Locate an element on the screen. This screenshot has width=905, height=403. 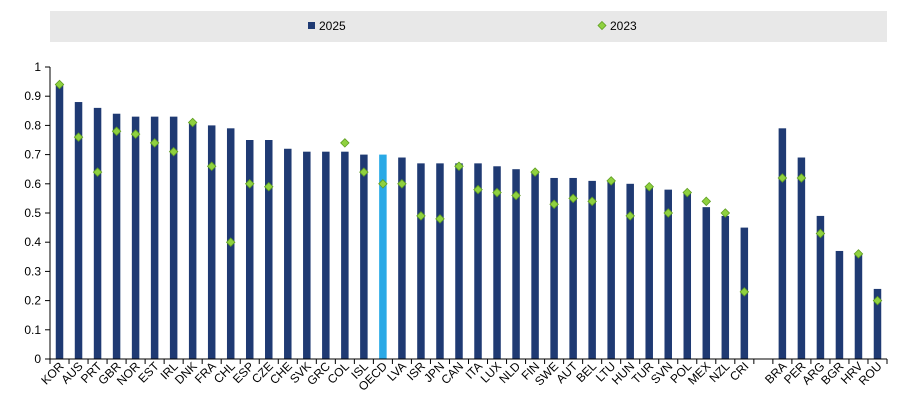
bar-nld is located at coordinates (516, 264).